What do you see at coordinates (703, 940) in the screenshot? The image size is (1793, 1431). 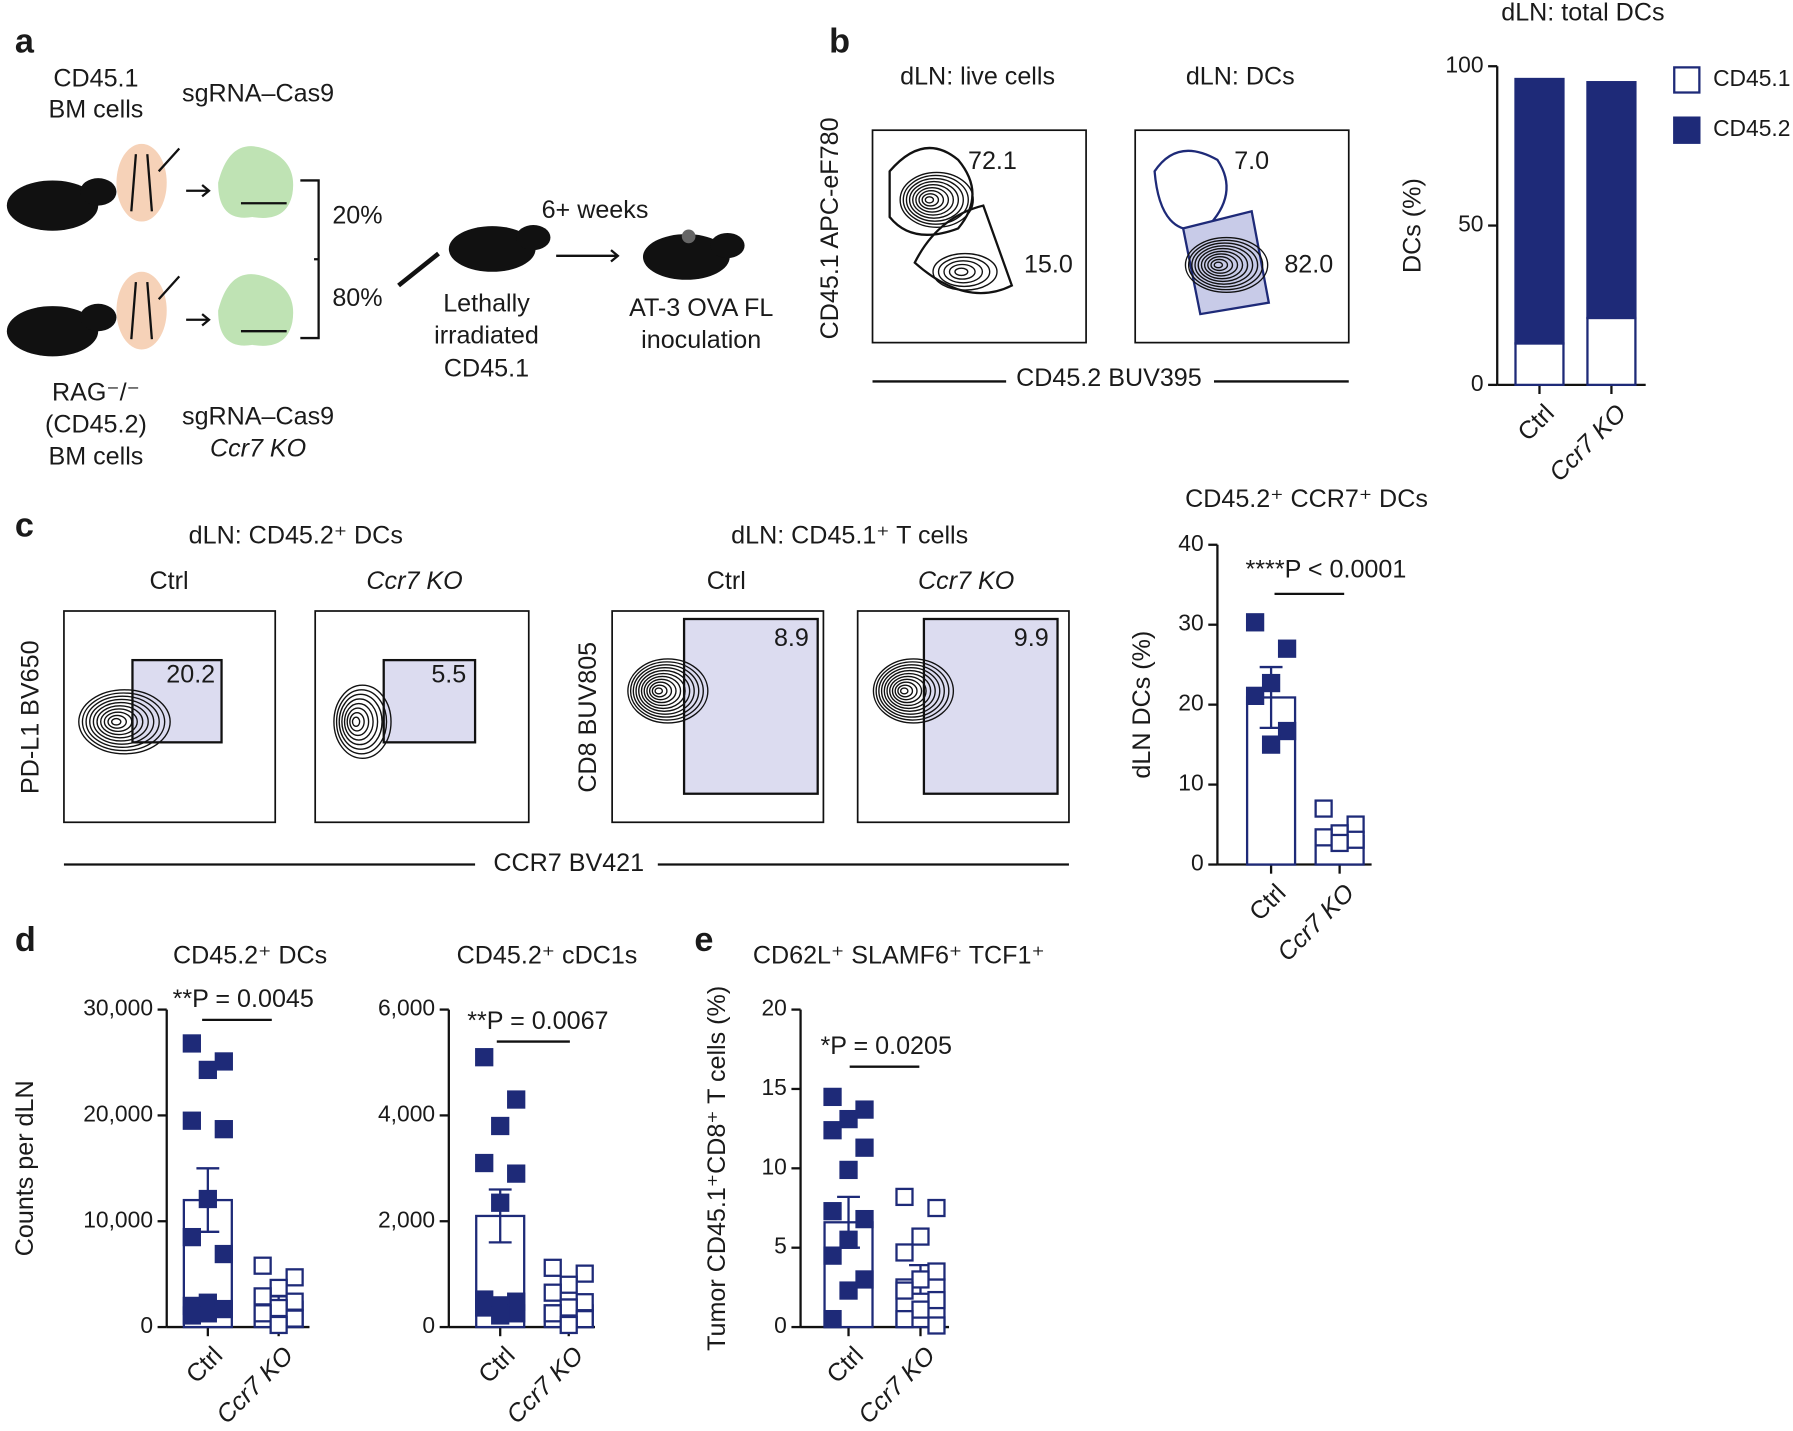 I see `panel-letter: e` at bounding box center [703, 940].